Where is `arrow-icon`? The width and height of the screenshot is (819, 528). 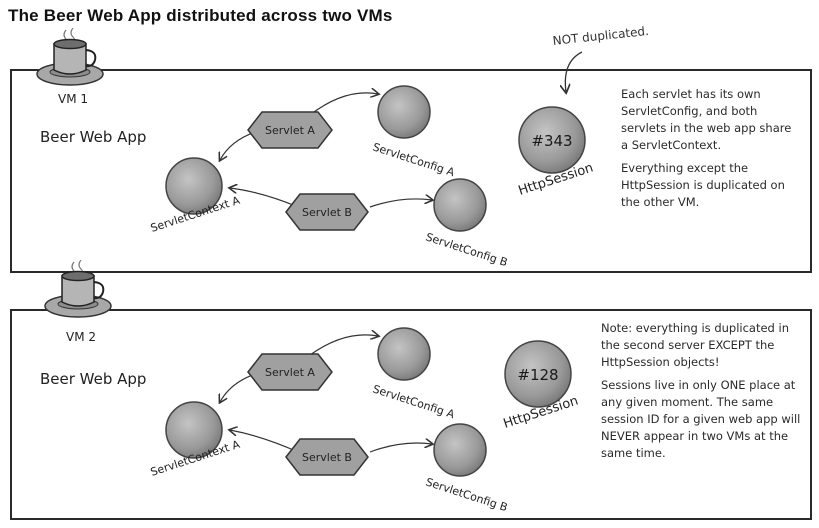 arrow-icon is located at coordinates (574, 71).